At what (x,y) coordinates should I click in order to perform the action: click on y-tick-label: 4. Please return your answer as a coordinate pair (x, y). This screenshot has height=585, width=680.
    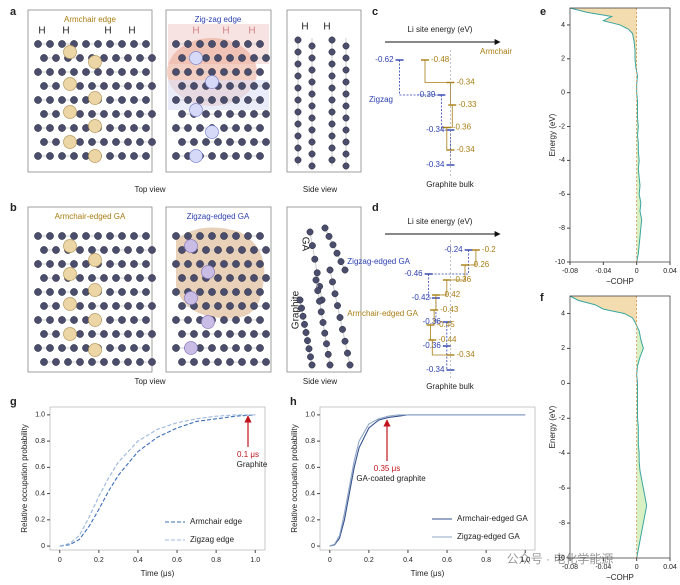
    Looking at the image, I should click on (563, 25).